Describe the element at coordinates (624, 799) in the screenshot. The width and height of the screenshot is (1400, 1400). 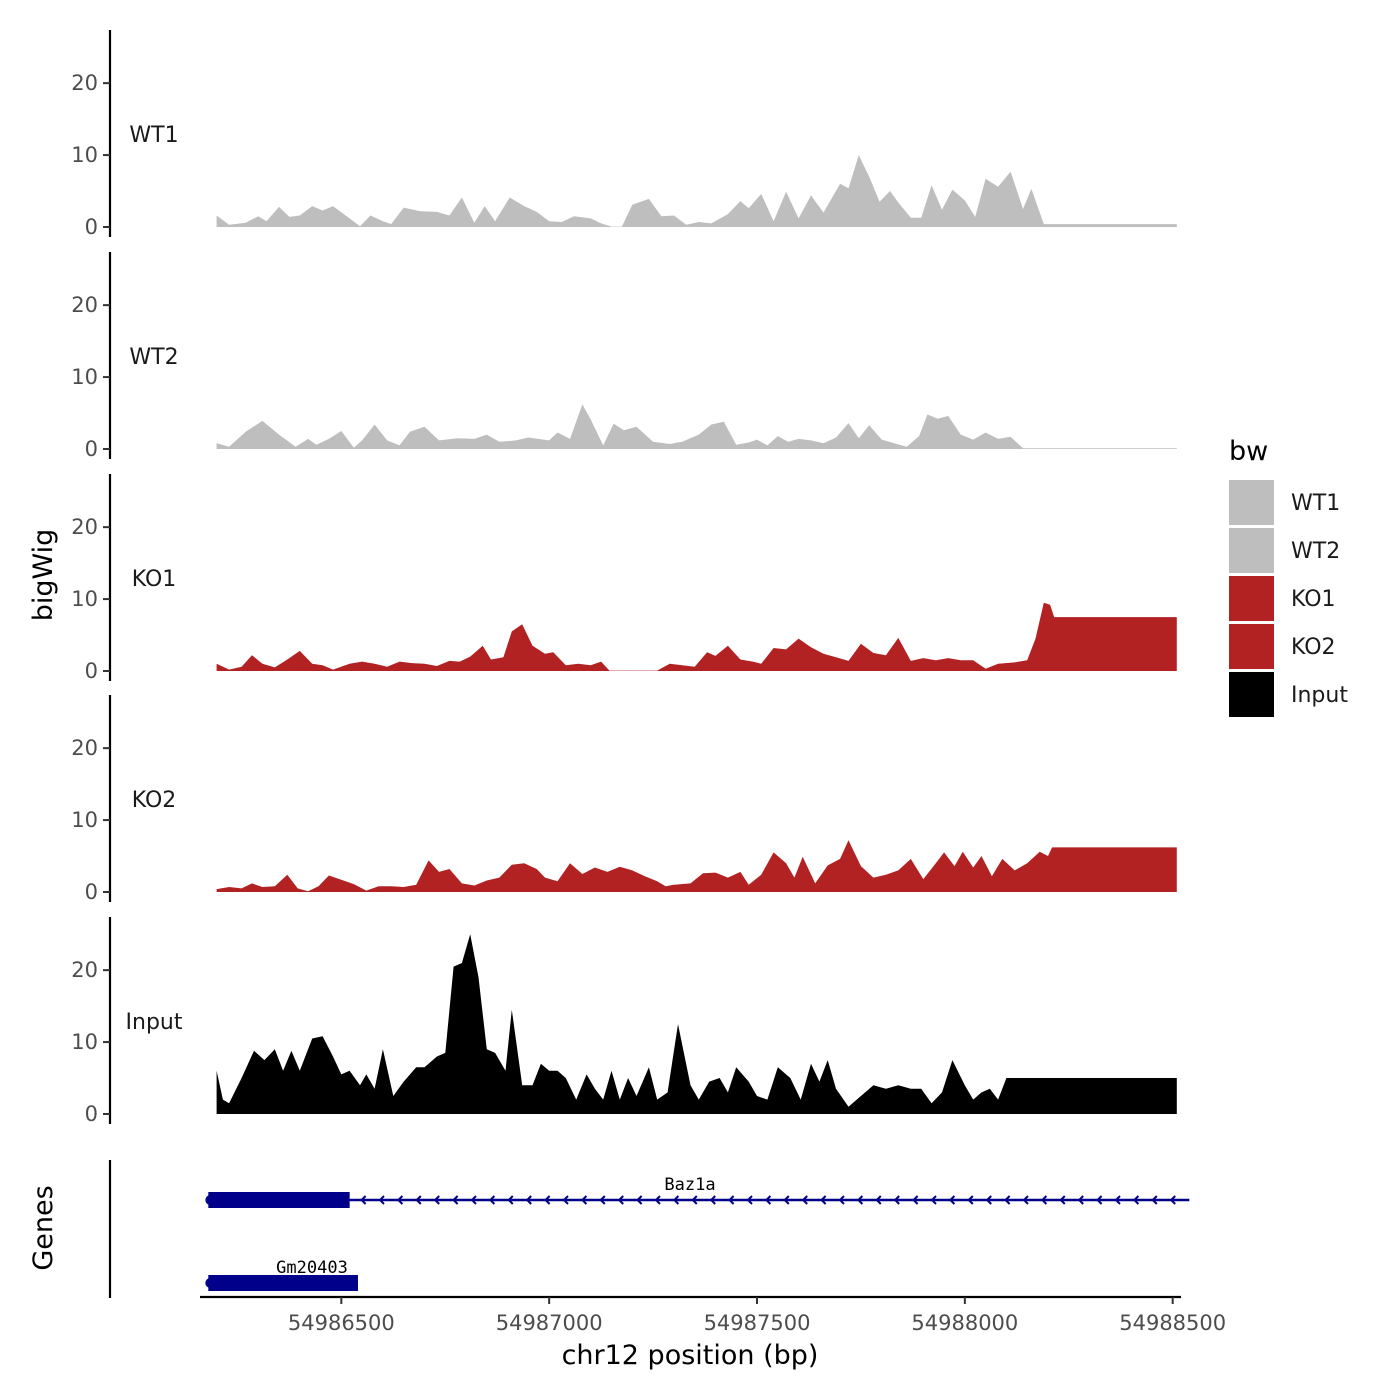
I see `track-ko2: 0 10 20 KO2` at that location.